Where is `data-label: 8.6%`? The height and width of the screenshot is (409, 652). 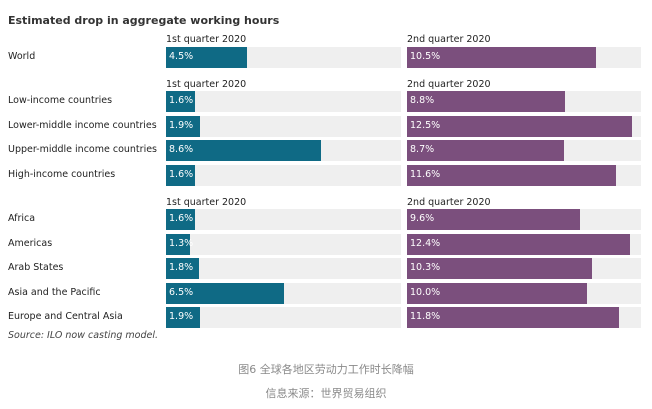 data-label: 8.6% is located at coordinates (181, 149).